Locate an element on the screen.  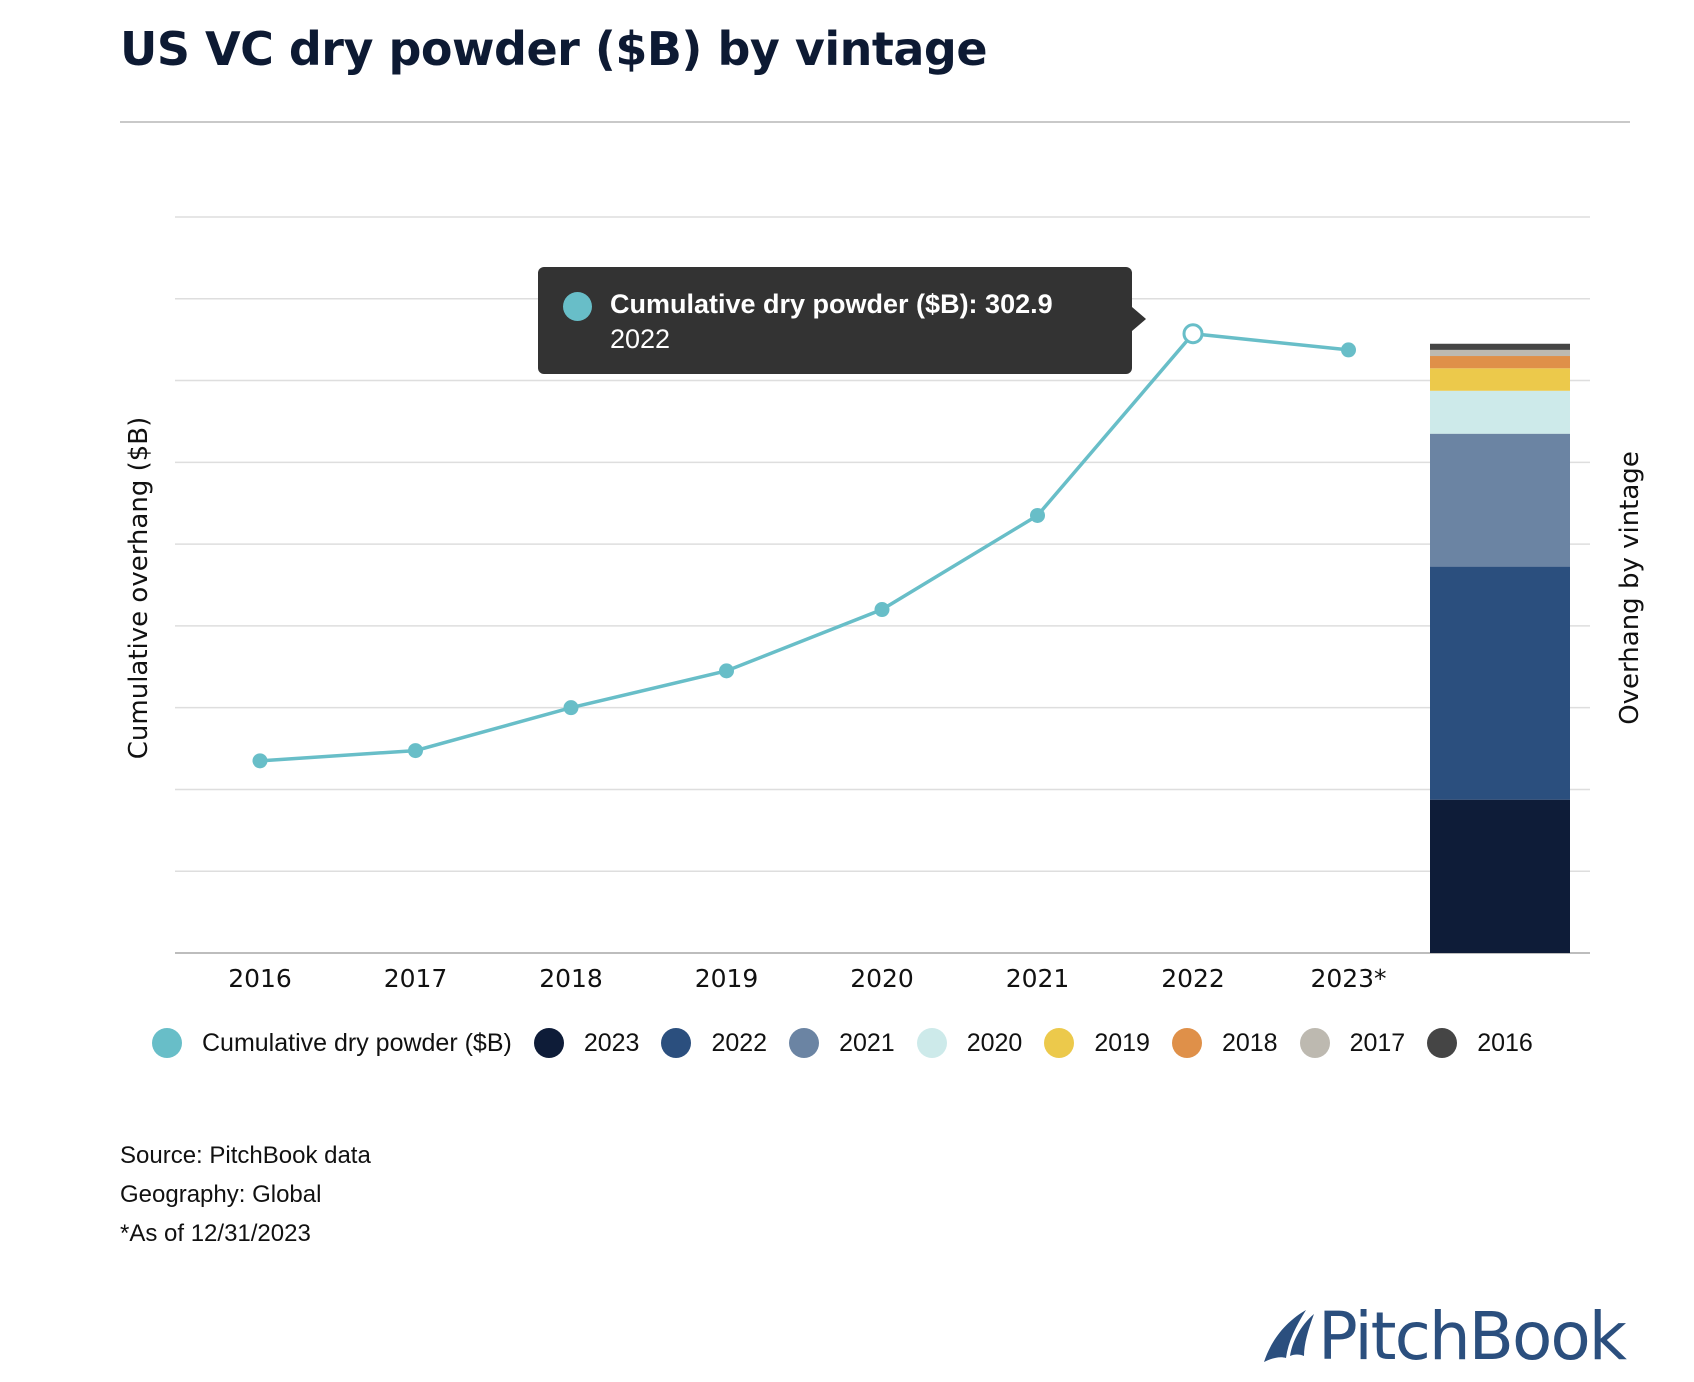
legend-label: 2023 is located at coordinates (611, 1042).